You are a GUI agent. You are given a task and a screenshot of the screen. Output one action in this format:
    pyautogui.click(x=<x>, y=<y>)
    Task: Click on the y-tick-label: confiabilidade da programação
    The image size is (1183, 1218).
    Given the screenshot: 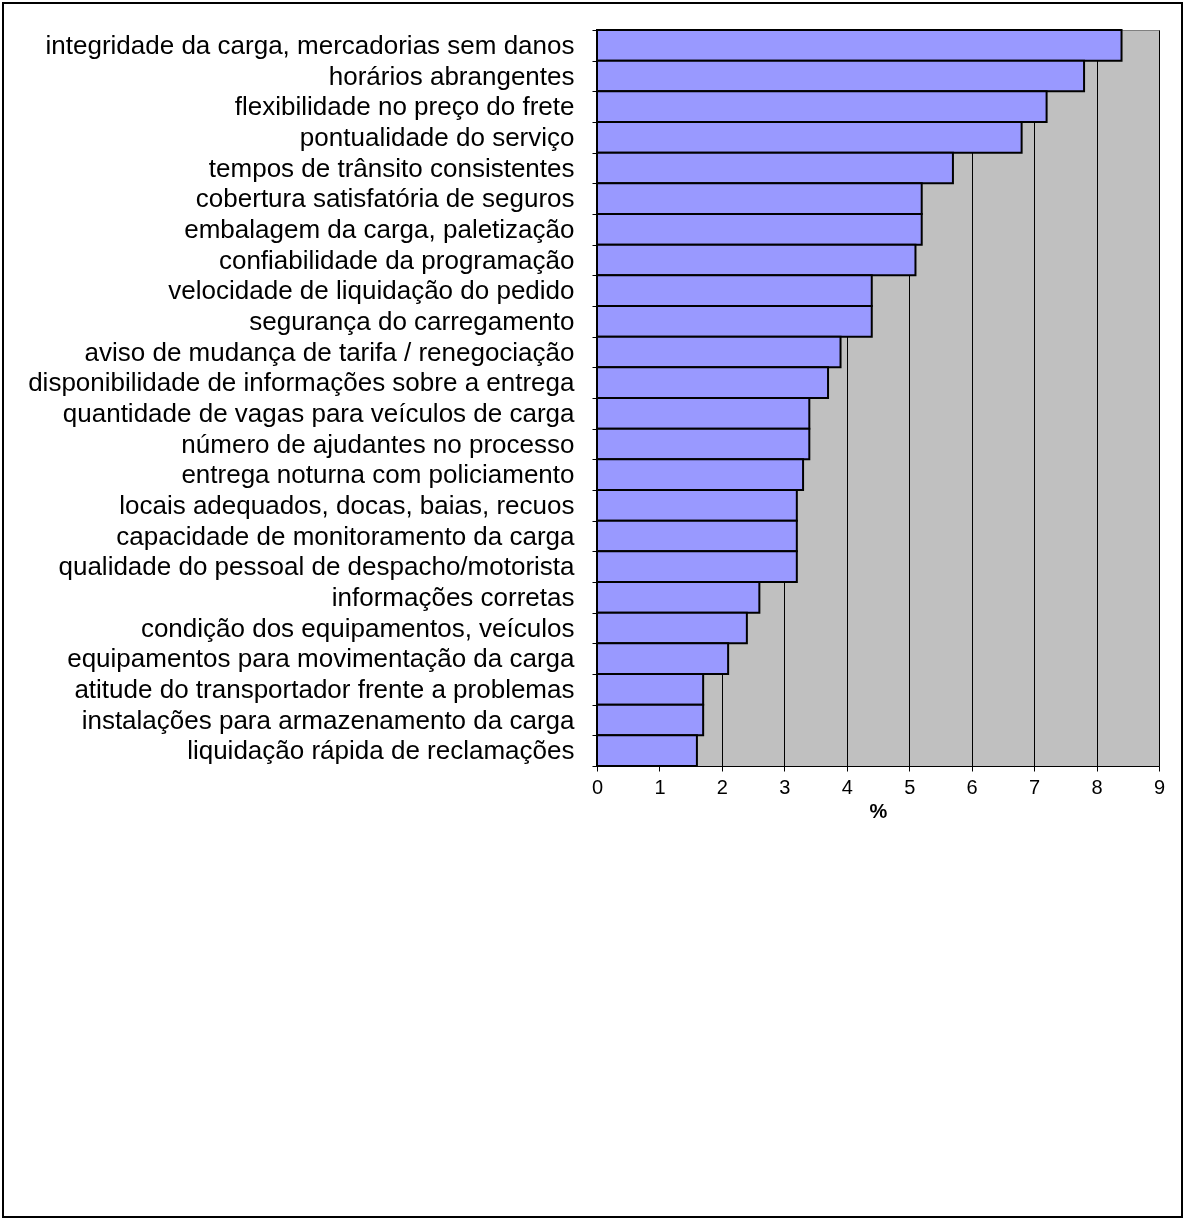 What is the action you would take?
    pyautogui.click(x=396, y=259)
    